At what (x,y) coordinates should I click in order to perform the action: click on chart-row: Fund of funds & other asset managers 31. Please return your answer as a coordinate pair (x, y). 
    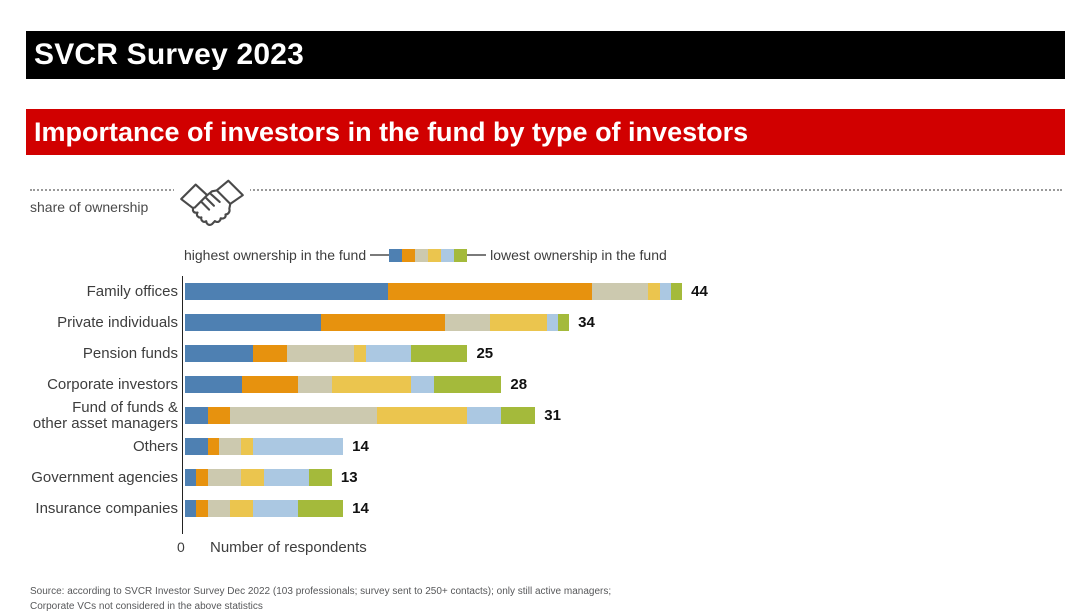
    Looking at the image, I should click on (480, 415).